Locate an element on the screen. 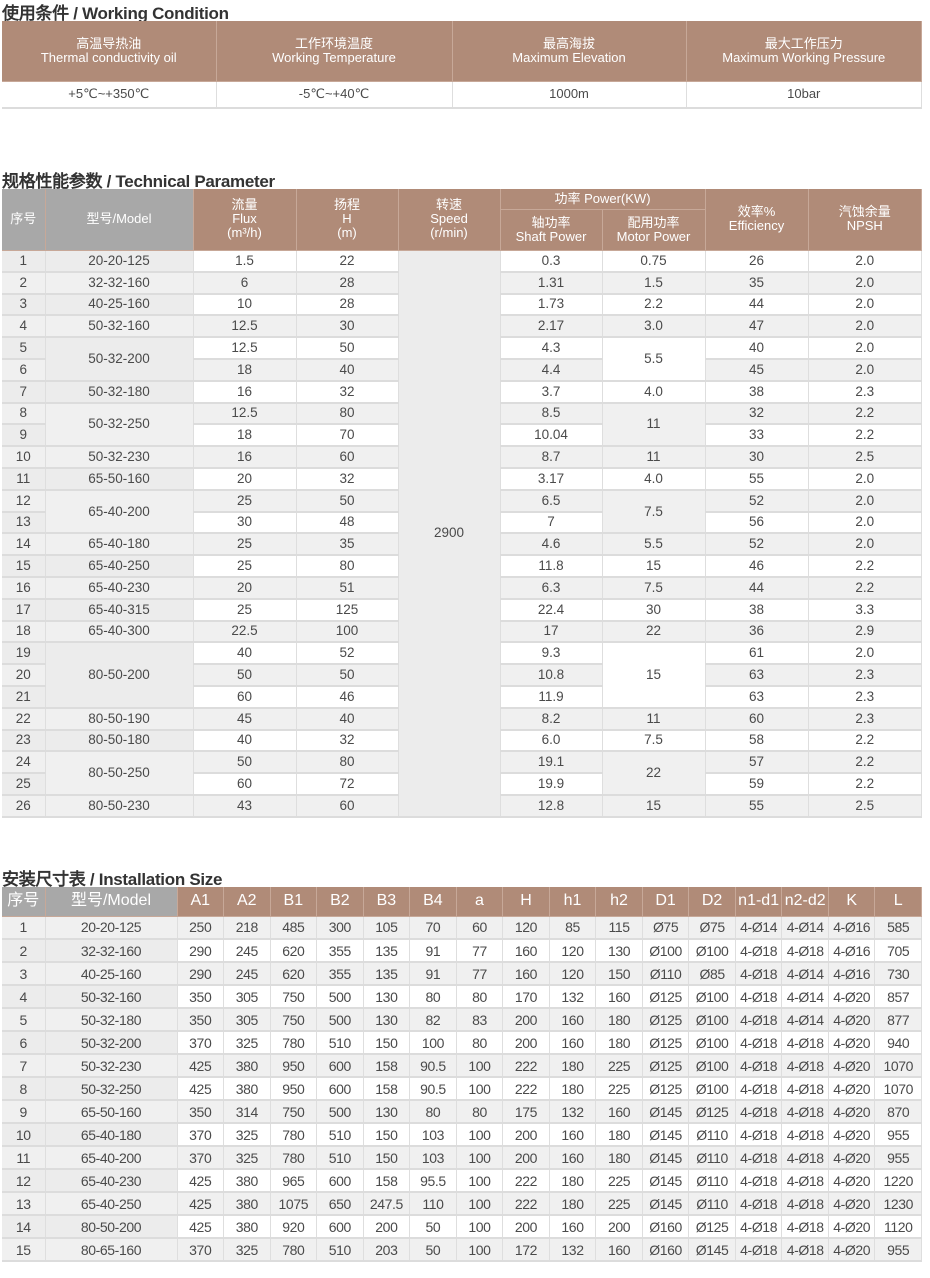 This screenshot has width=930, height=1278. header-n2-d2: n2-d2 is located at coordinates (805, 902).